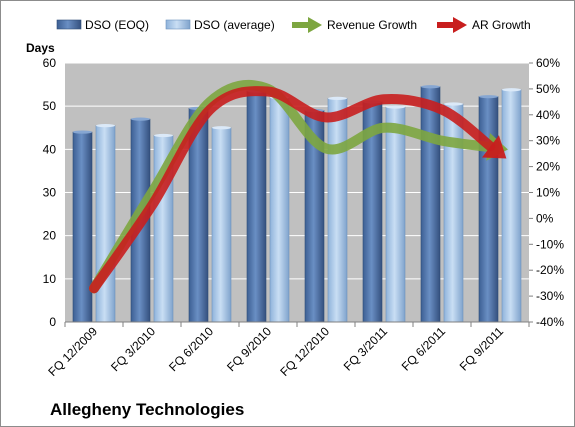 This screenshot has height=427, width=575. I want to click on legend-swatch-revenue-growth, so click(307, 25).